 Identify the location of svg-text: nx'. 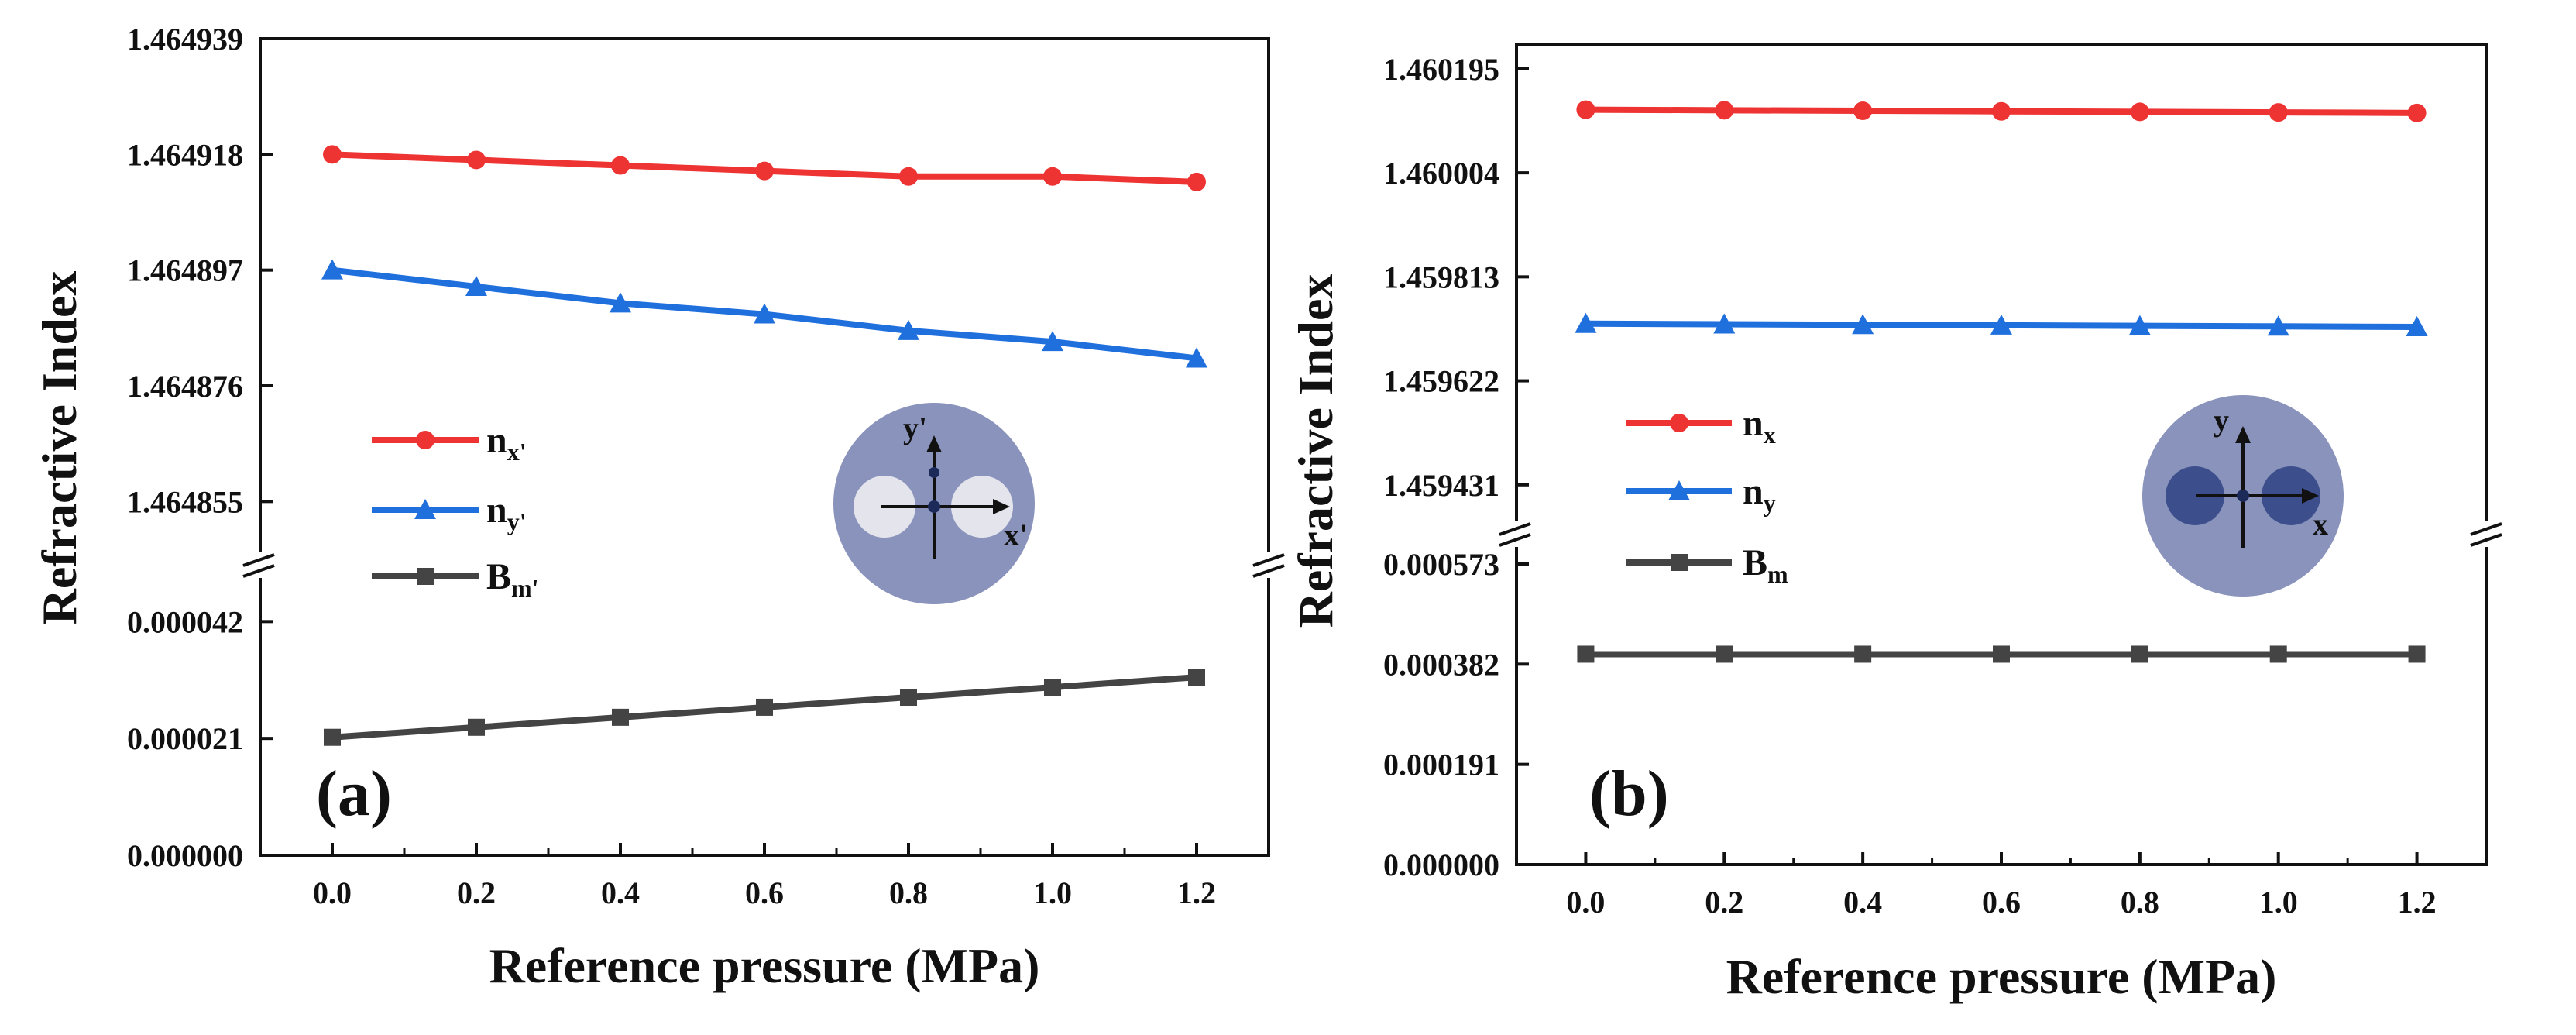
(506, 443).